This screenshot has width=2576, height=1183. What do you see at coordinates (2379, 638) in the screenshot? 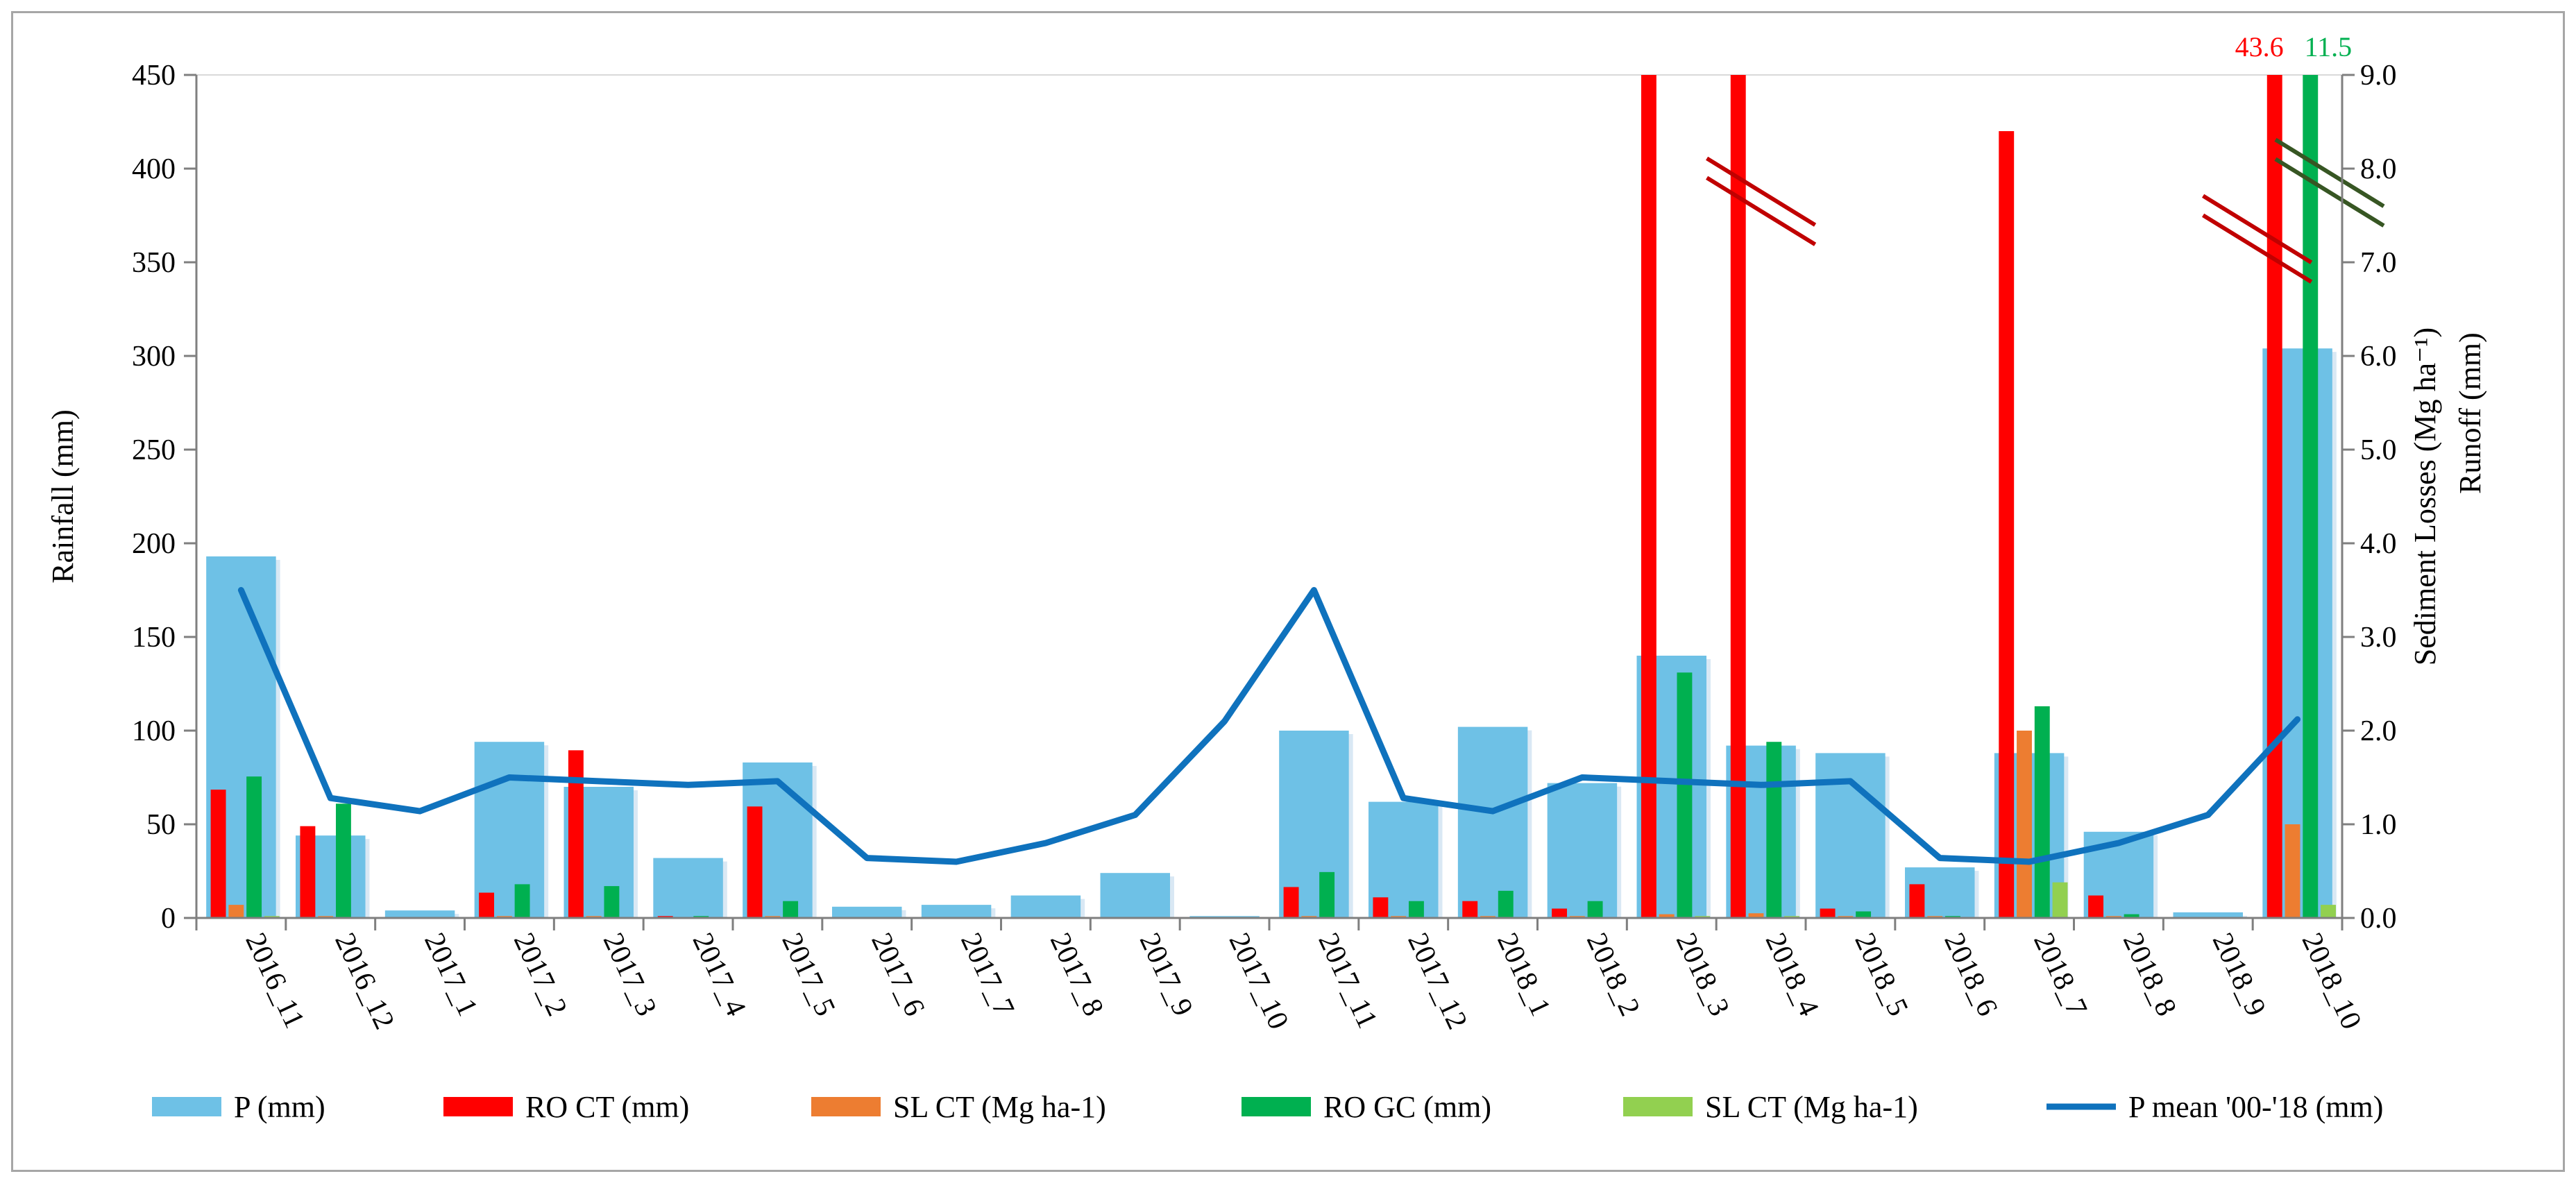
I see `y-right-tick-label: 3.0` at bounding box center [2379, 638].